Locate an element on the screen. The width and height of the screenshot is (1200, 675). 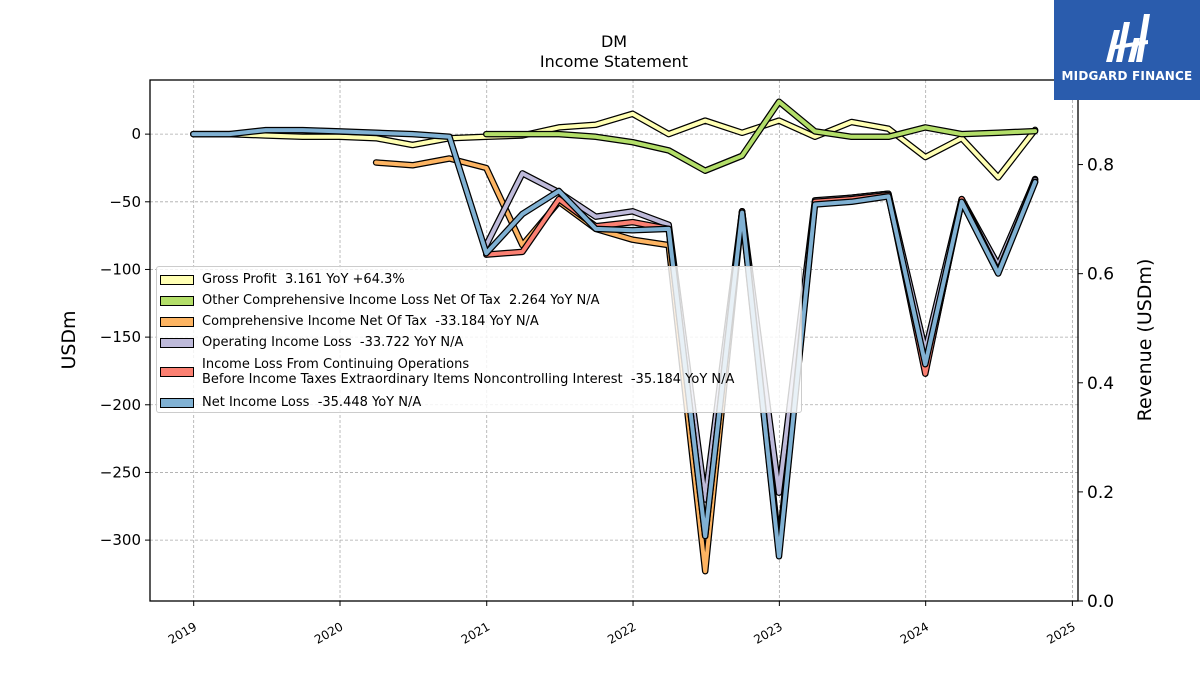
brand-logo: MIDGARD FINANCE is located at coordinates (1127, 50).